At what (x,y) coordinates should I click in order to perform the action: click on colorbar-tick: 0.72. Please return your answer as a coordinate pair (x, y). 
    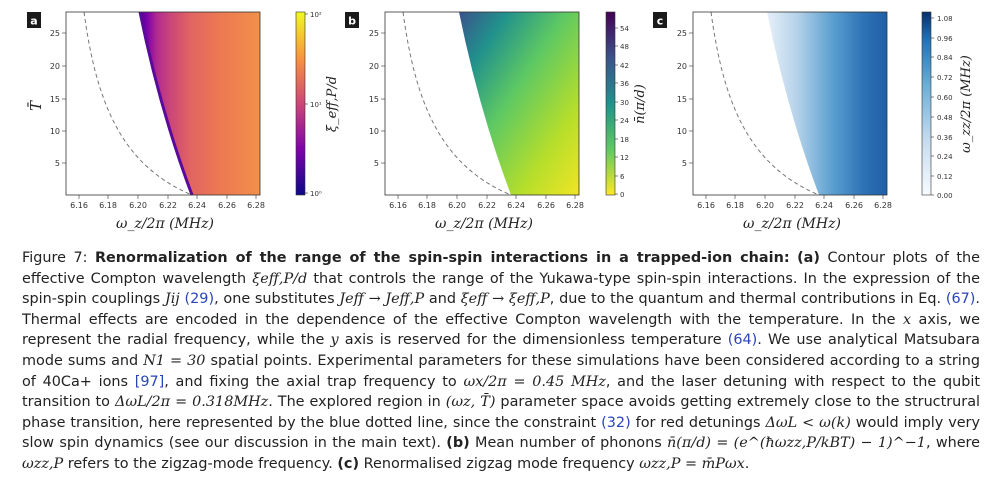
    Looking at the image, I should click on (945, 78).